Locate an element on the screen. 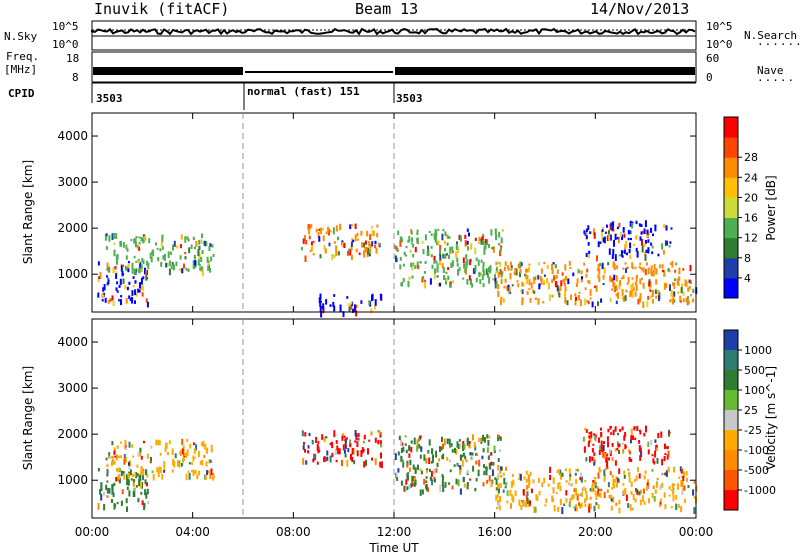 Image resolution: width=800 pixels, height=554 pixels. nave-tick-bottom: 0 is located at coordinates (709, 77).